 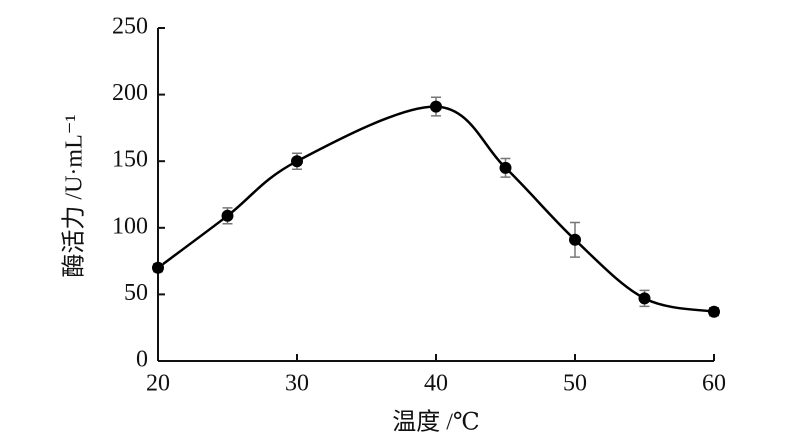 What do you see at coordinates (74, 195) in the screenshot?
I see `y-axis-label: 酶活力 /U·mL⁻¹` at bounding box center [74, 195].